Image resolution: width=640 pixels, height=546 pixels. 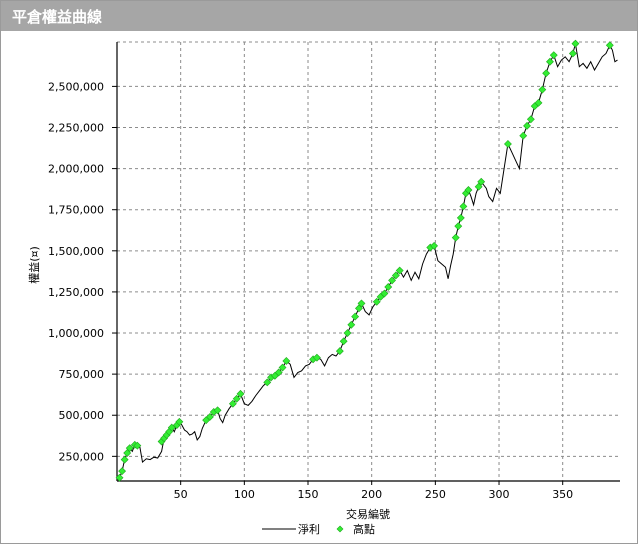 I want to click on x-tick-labels: 50 100 150 200 250 300 350, so click(x=374, y=494).